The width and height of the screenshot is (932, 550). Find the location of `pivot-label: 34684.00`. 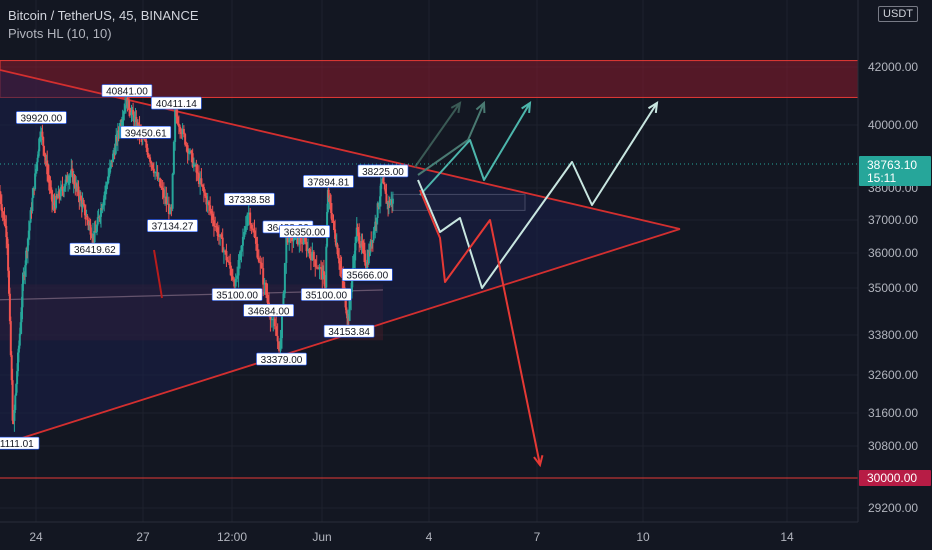

pivot-label: 34684.00 is located at coordinates (268, 310).